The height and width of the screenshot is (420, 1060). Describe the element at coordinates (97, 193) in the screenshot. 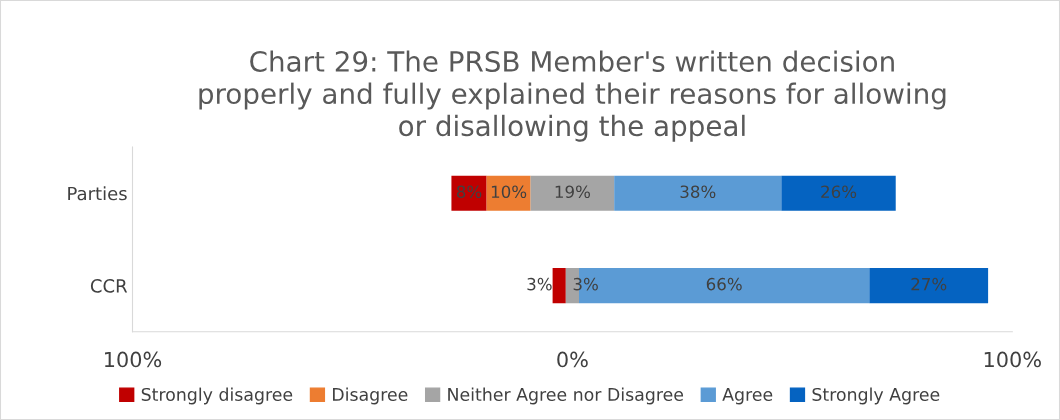

I see `y-tick-label: Parties` at that location.